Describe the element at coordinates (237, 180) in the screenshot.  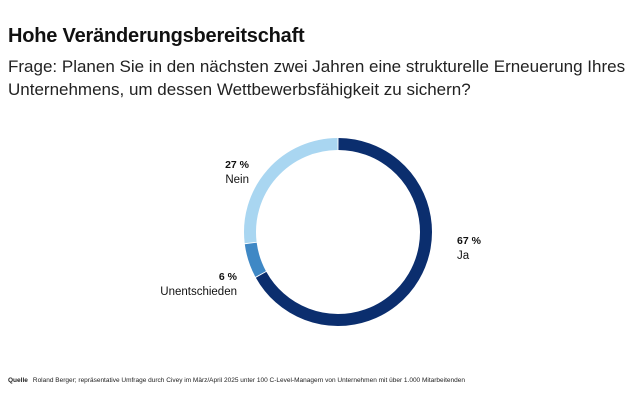
I see `slice-category-label-nein: Nein` at that location.